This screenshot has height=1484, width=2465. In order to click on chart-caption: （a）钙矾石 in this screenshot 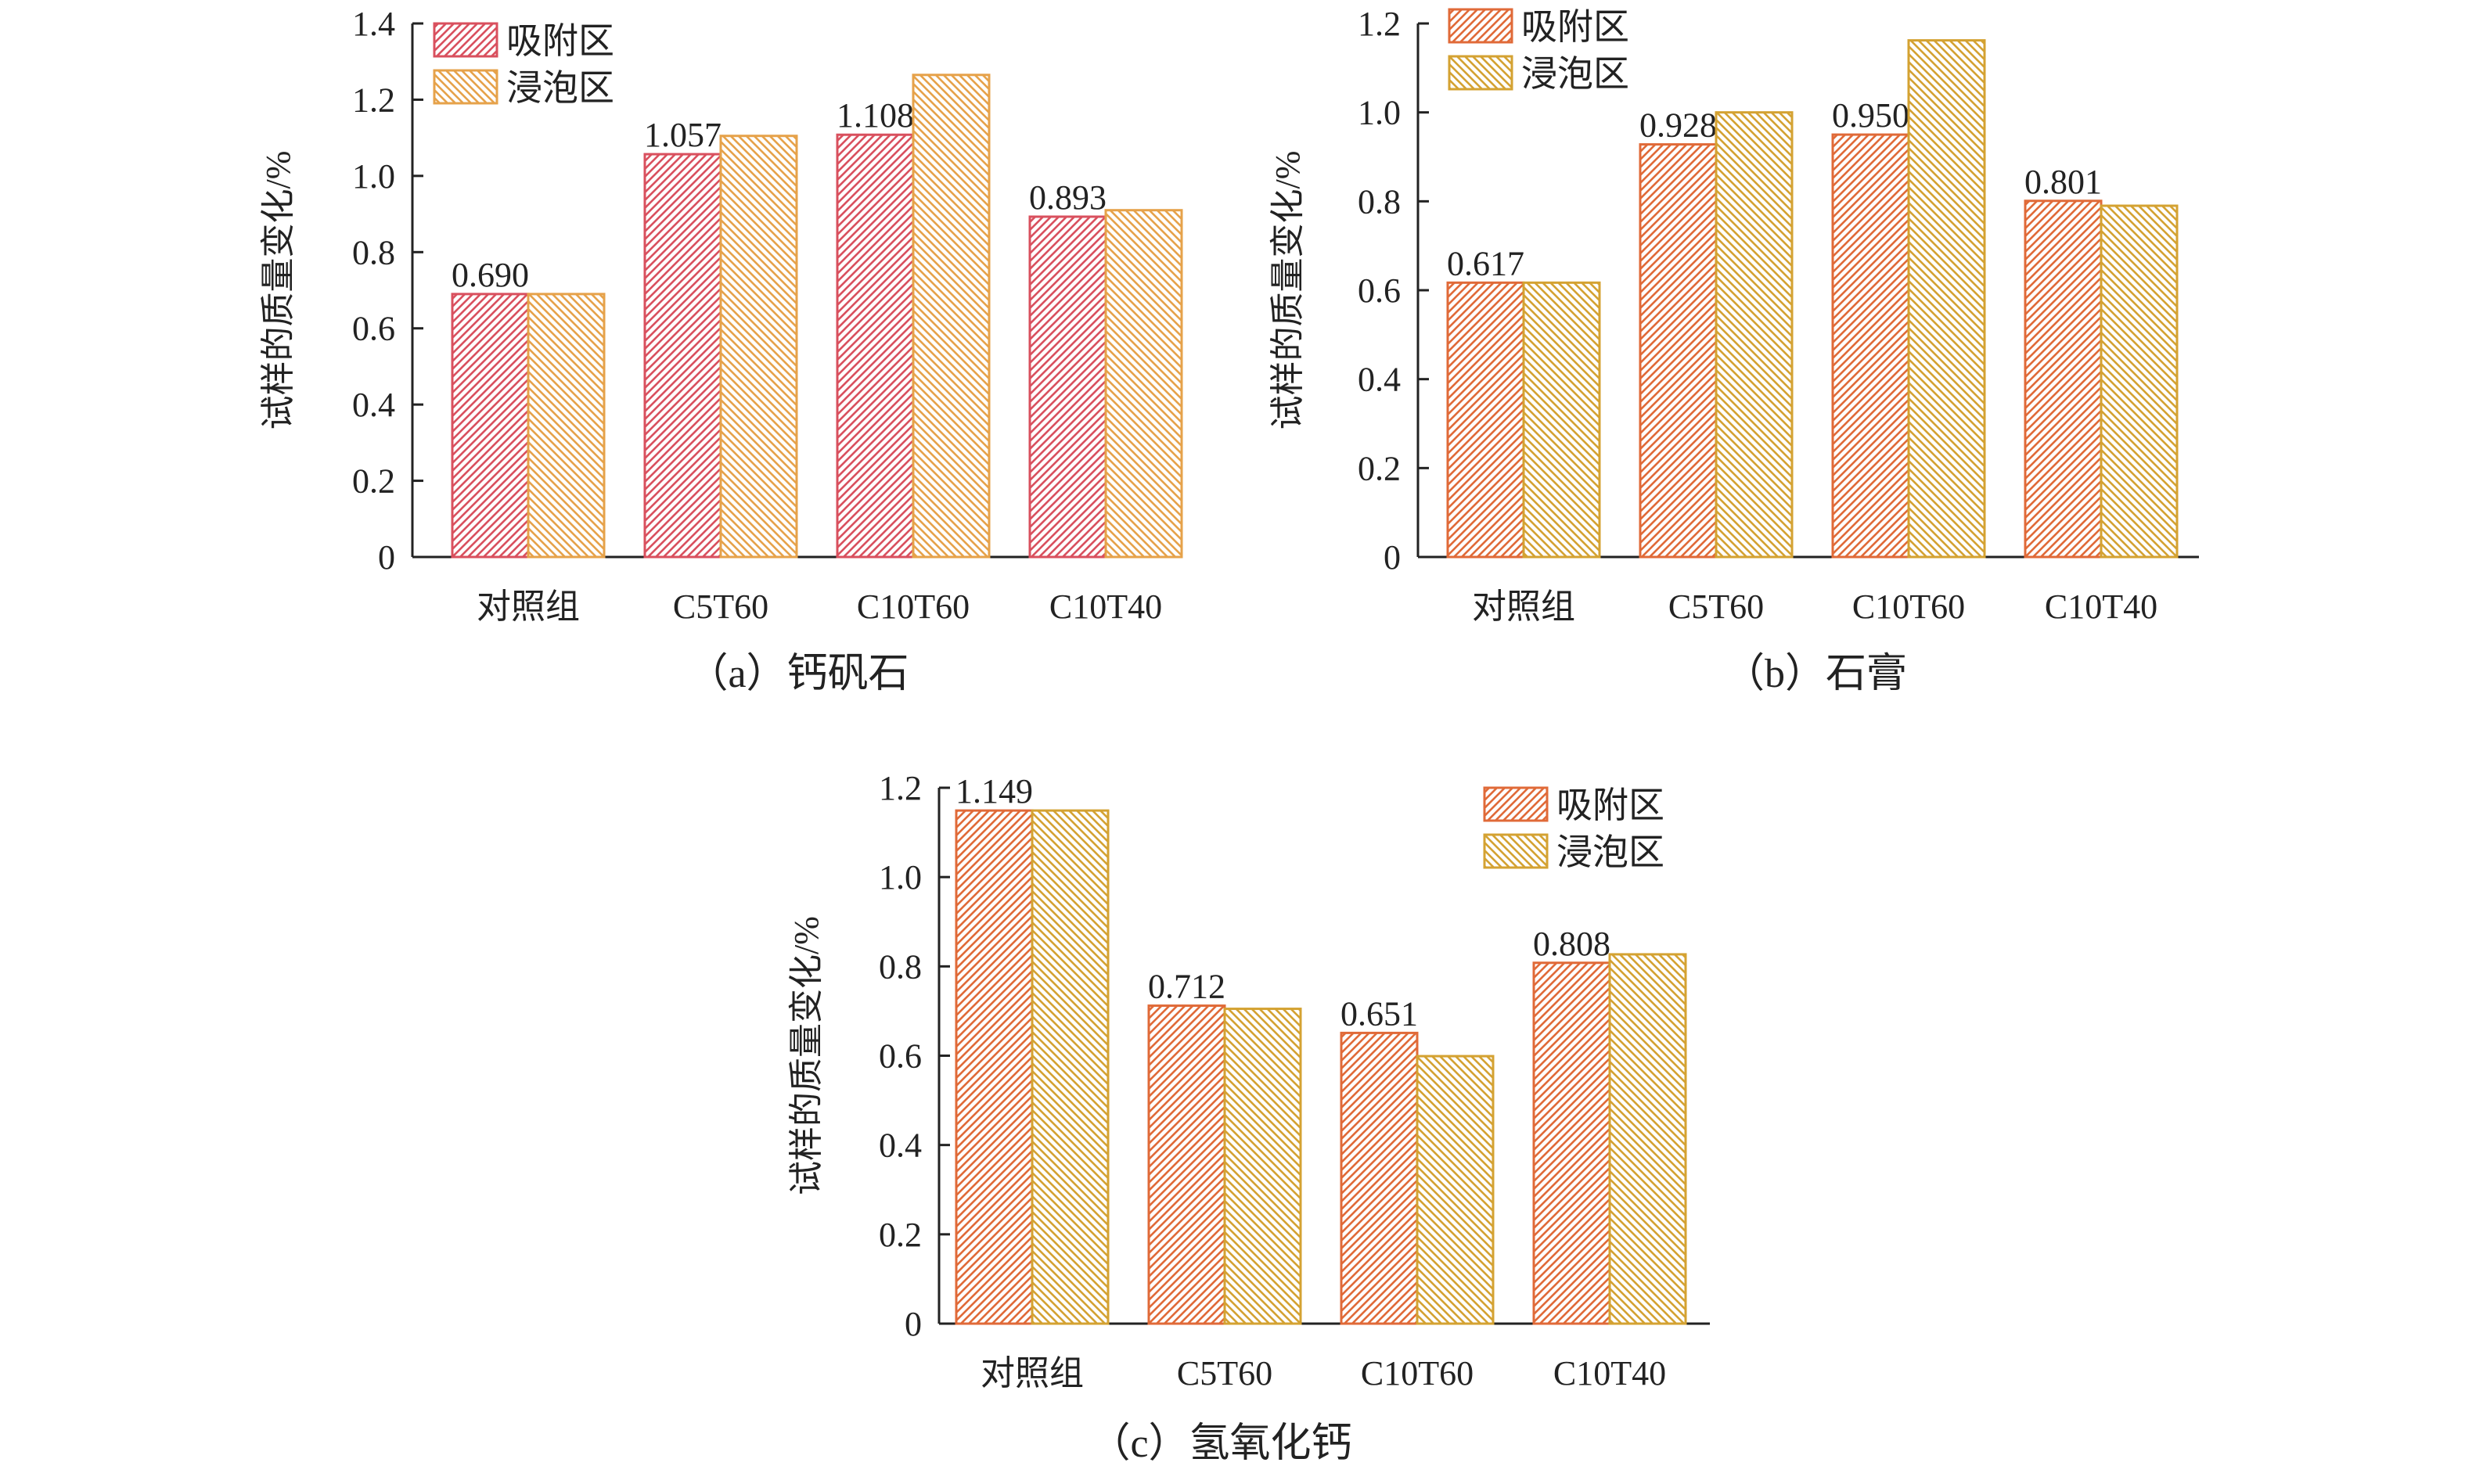, I will do `click(798, 674)`.